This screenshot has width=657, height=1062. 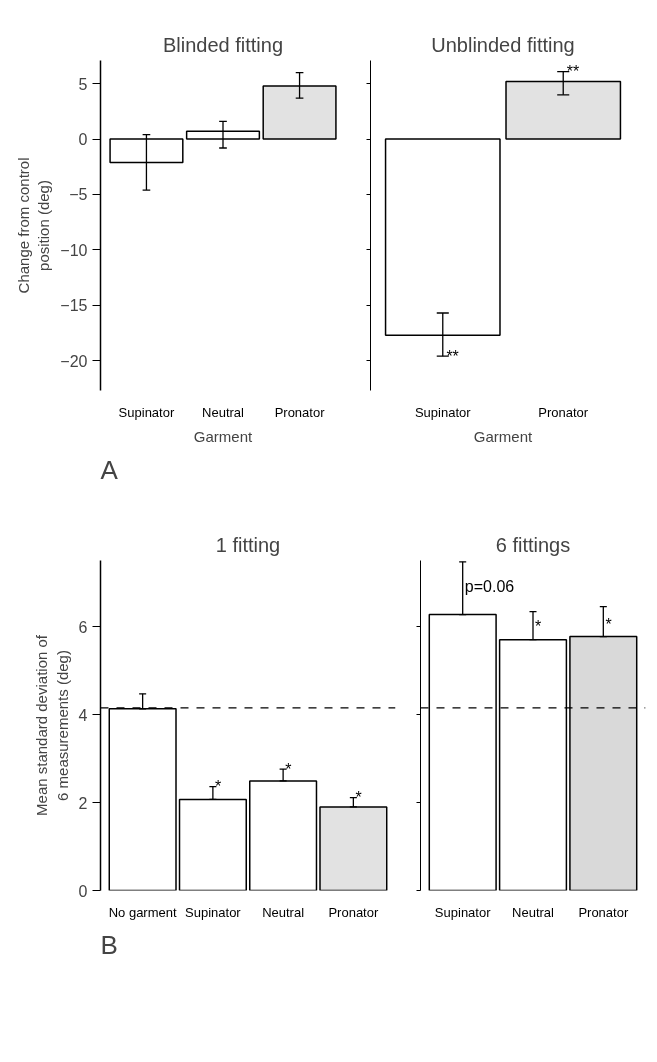 What do you see at coordinates (33, 225) in the screenshot?
I see `y-axis-title: Change from control position (deg)` at bounding box center [33, 225].